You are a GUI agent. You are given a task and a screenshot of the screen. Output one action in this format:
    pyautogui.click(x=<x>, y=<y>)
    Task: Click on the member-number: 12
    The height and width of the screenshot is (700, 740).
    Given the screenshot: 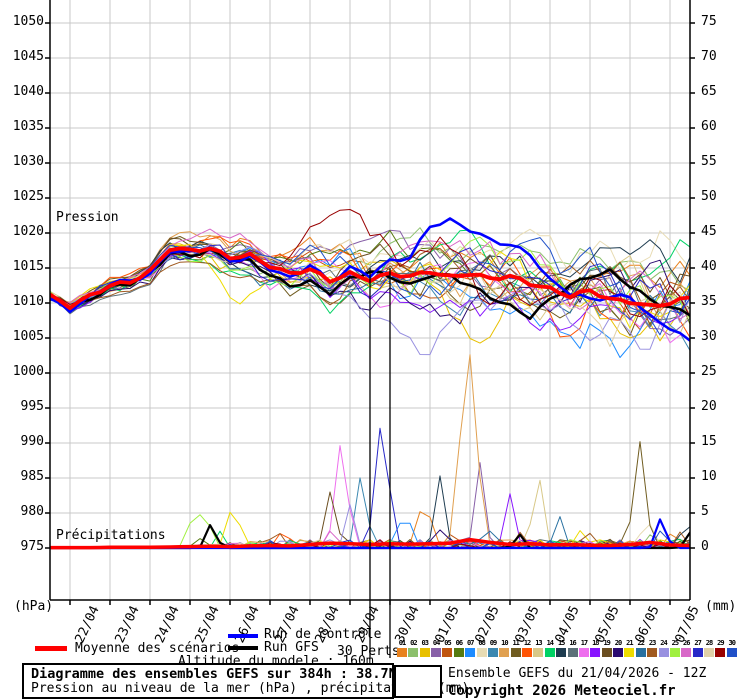 What is the action you would take?
    pyautogui.click(x=527, y=643)
    